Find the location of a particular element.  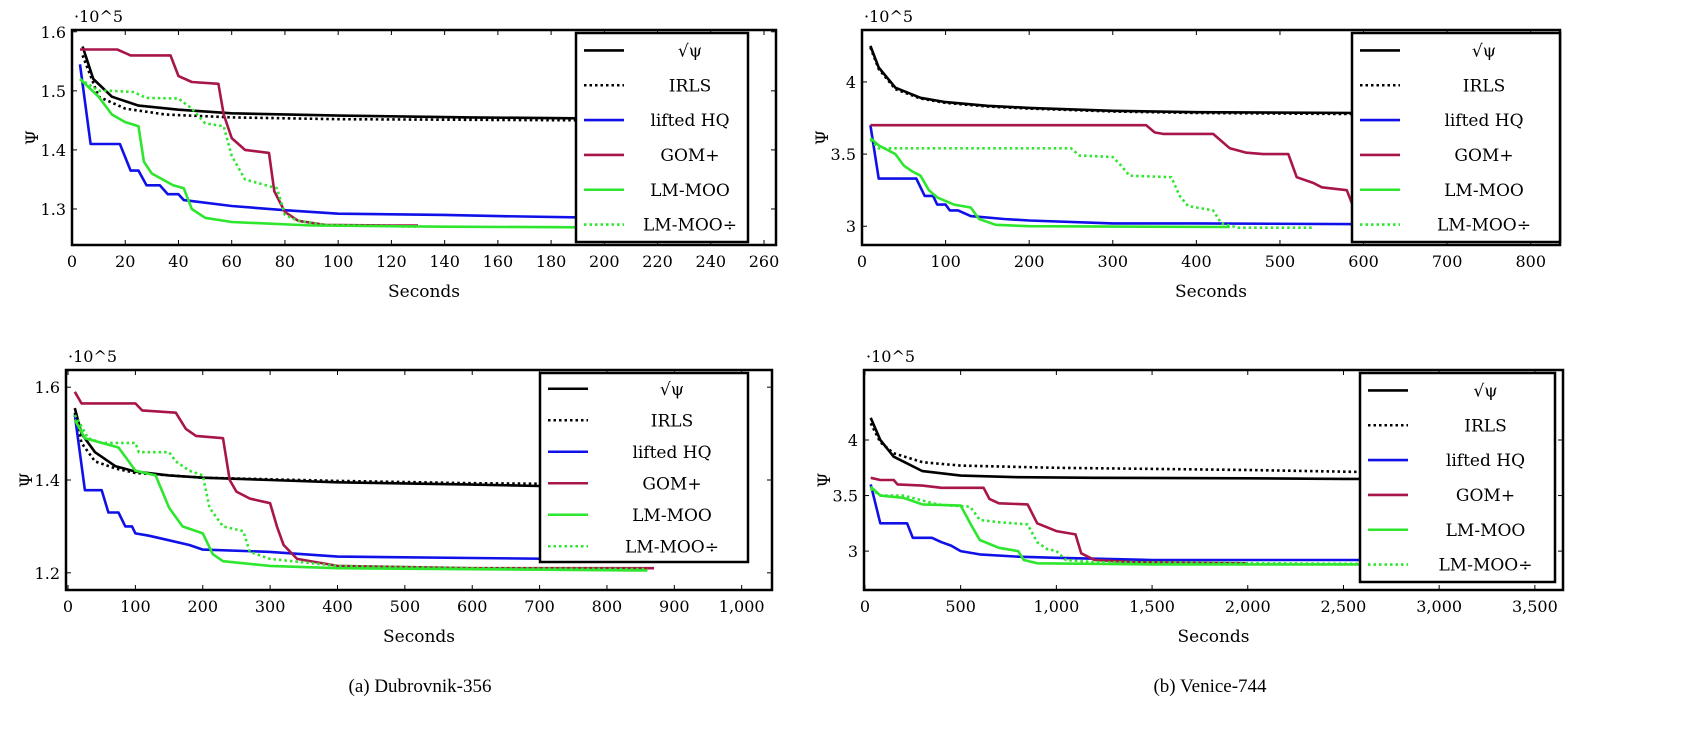

x-tick-label: 800 is located at coordinates (607, 606).